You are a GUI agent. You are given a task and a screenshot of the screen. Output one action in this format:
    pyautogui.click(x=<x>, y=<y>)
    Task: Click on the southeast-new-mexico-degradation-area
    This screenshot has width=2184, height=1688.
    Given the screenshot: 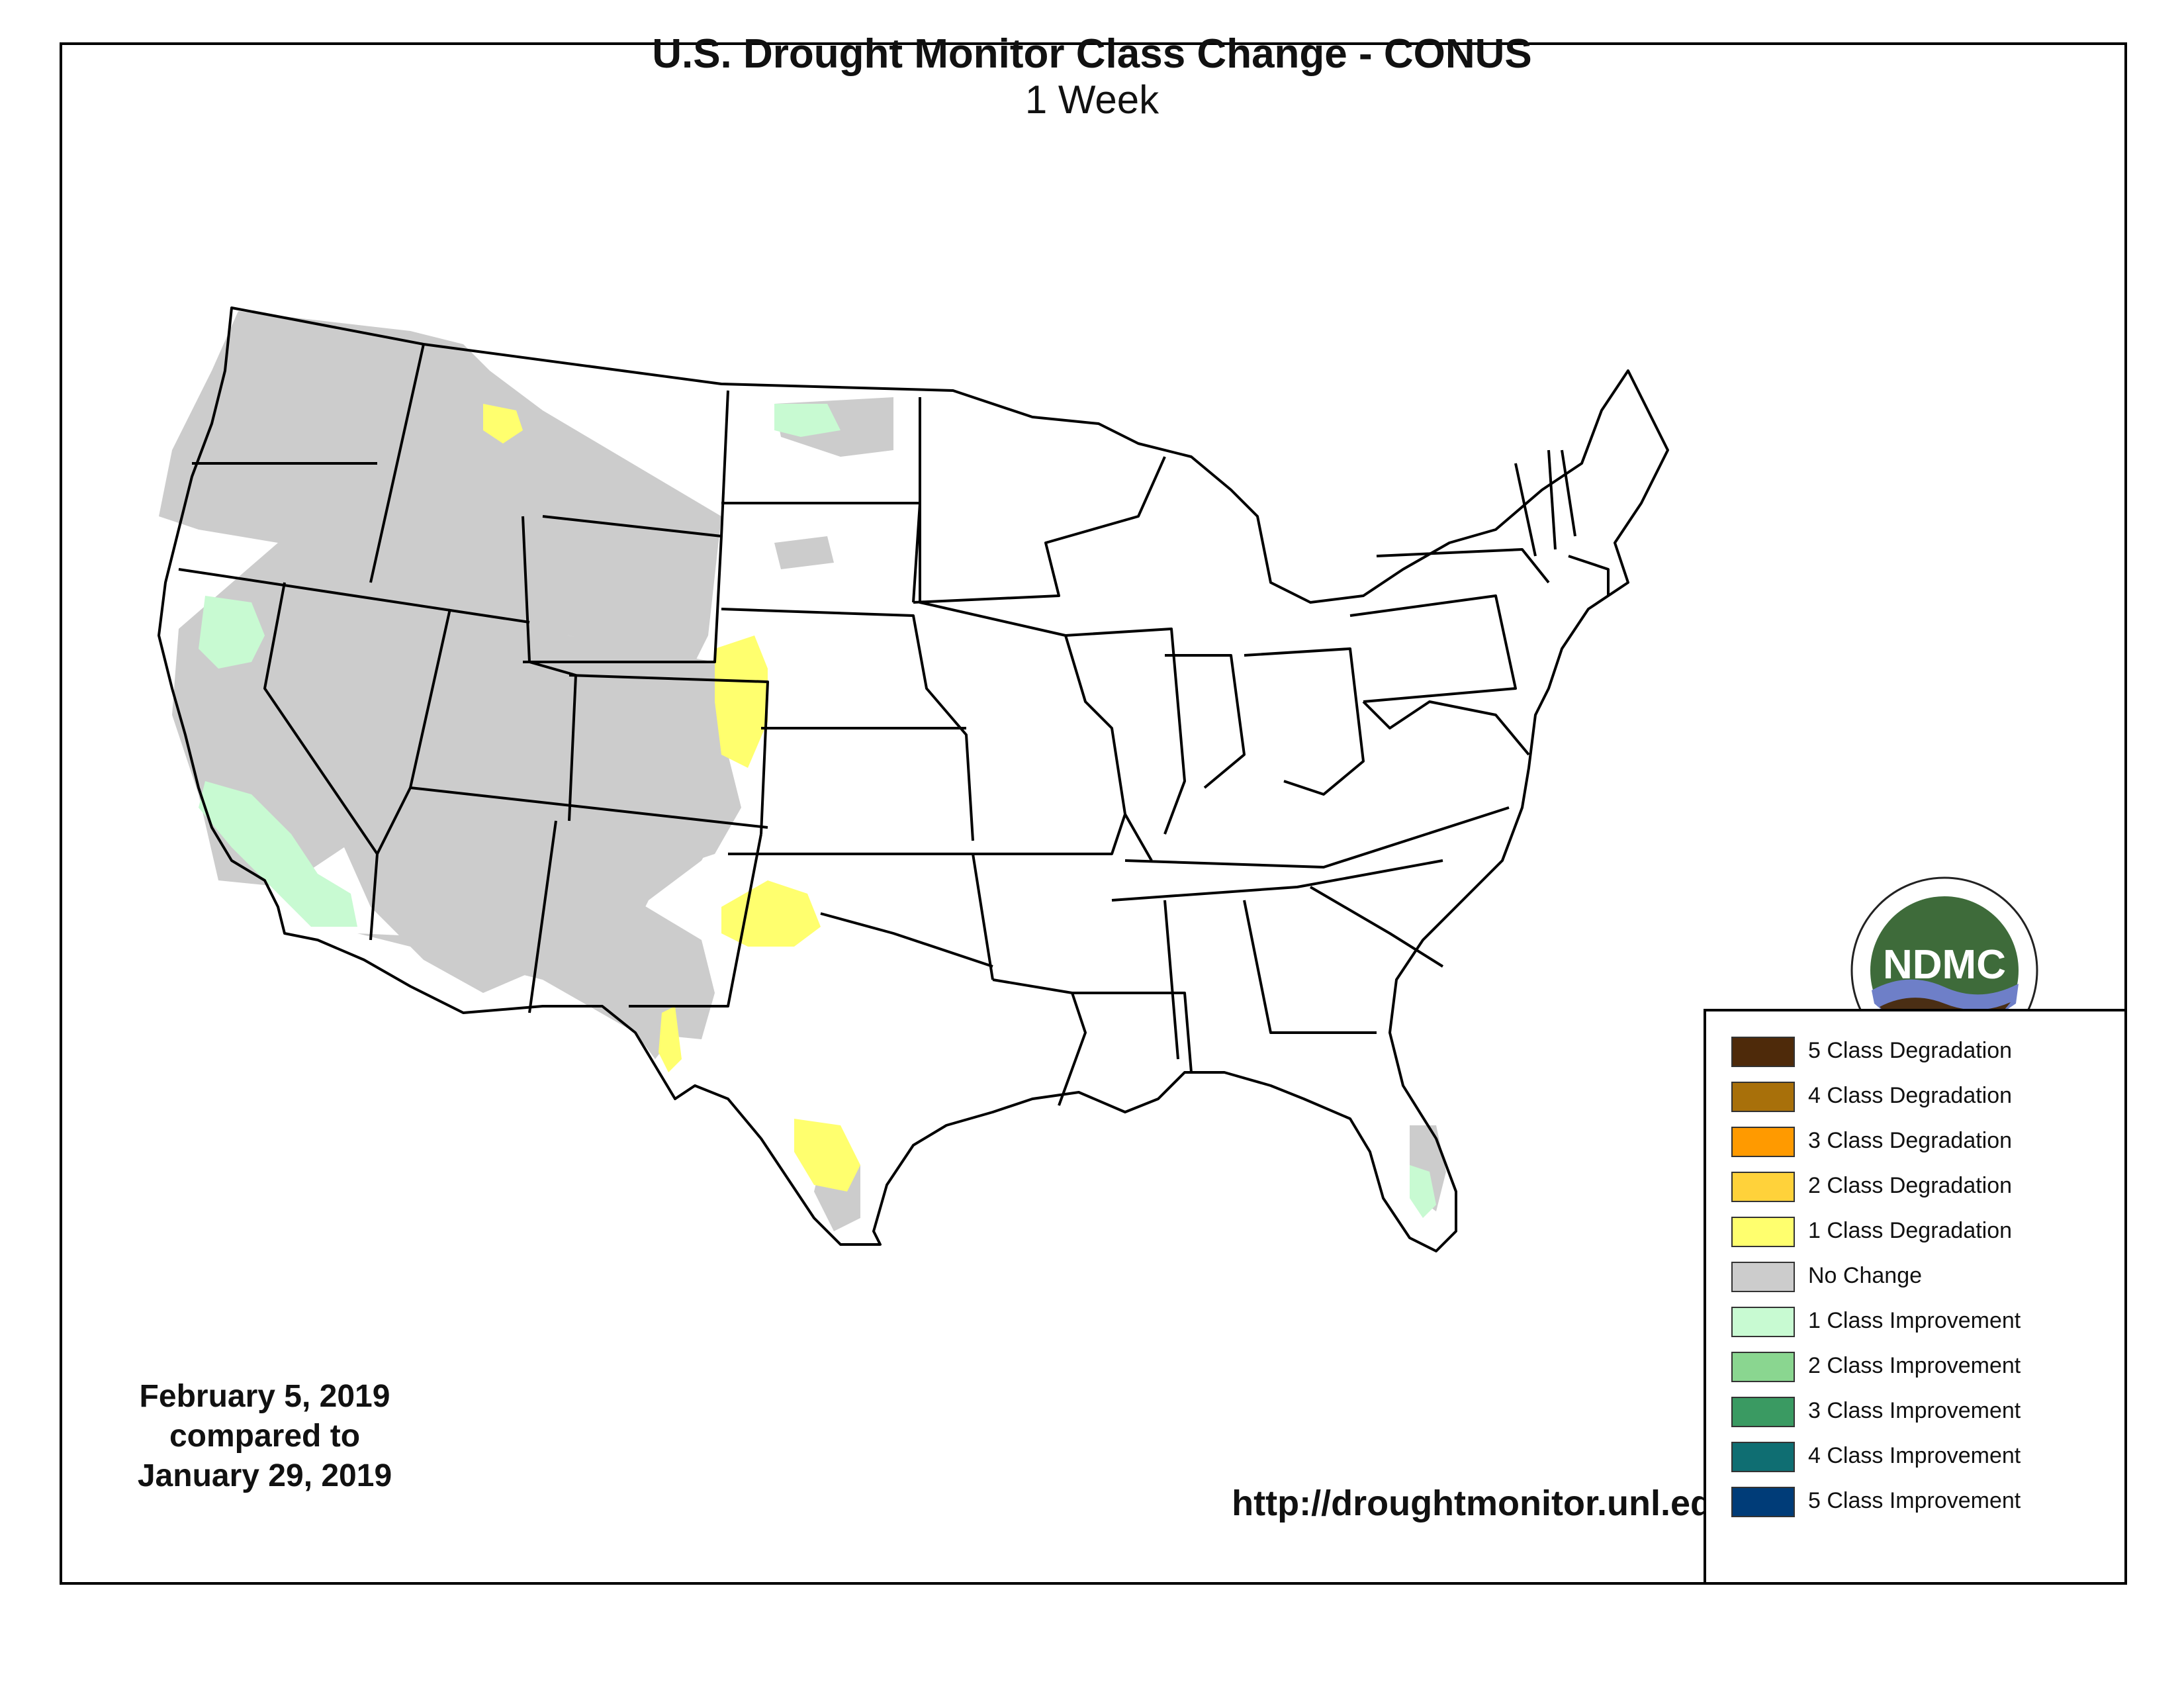 What is the action you would take?
    pyautogui.click(x=670, y=1039)
    